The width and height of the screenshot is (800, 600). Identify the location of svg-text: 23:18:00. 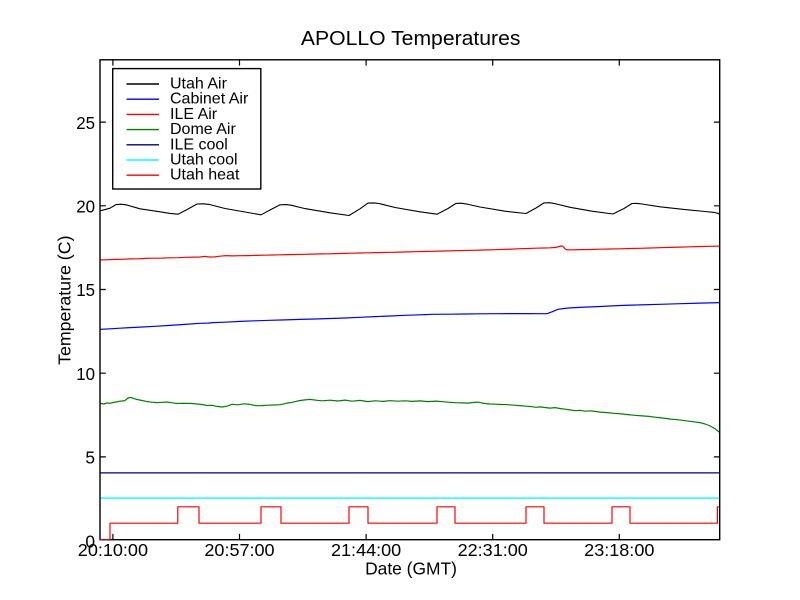
(619, 550).